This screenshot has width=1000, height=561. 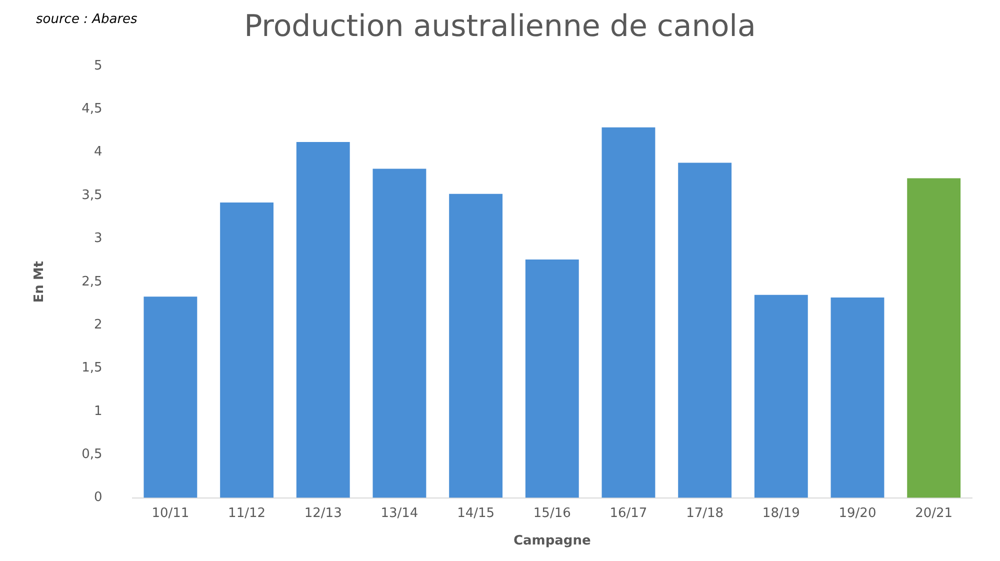 What do you see at coordinates (40, 281) in the screenshot?
I see `y-axis-title: En Mt` at bounding box center [40, 281].